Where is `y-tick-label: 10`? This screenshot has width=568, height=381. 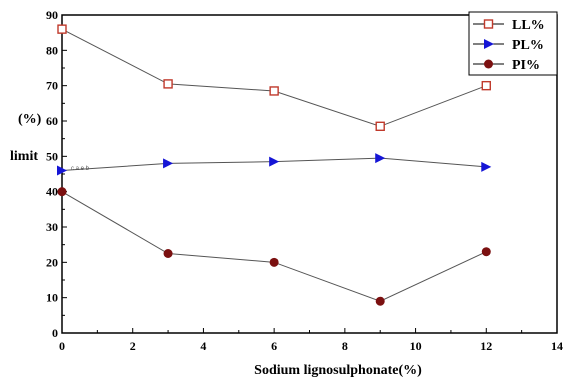 y-tick-label: 10 is located at coordinates (52, 298).